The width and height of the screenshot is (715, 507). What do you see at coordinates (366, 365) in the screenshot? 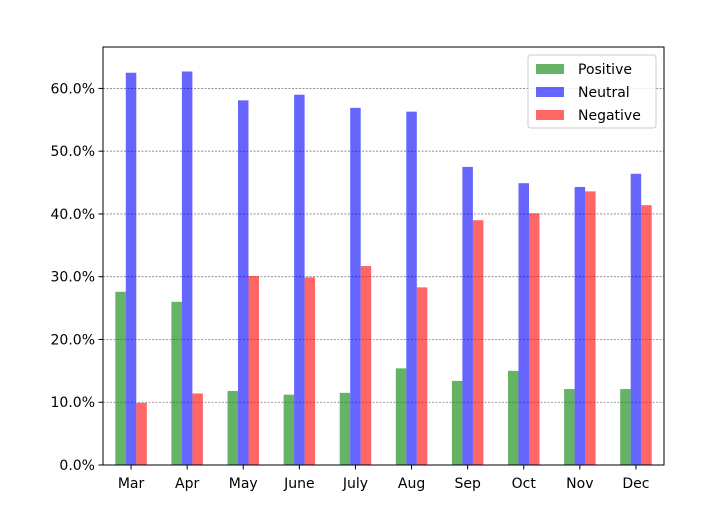
I see `bar-negative-july` at bounding box center [366, 365].